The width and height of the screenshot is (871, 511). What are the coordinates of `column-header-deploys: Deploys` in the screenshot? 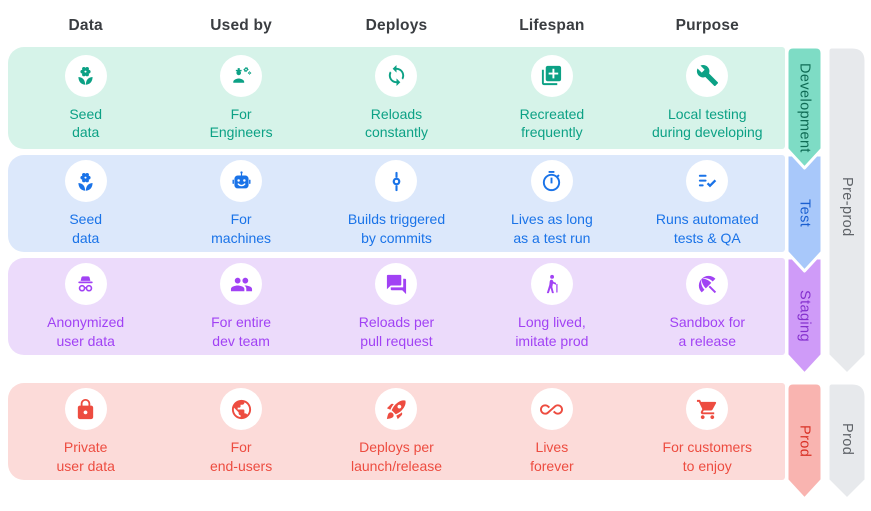 It's located at (396, 25).